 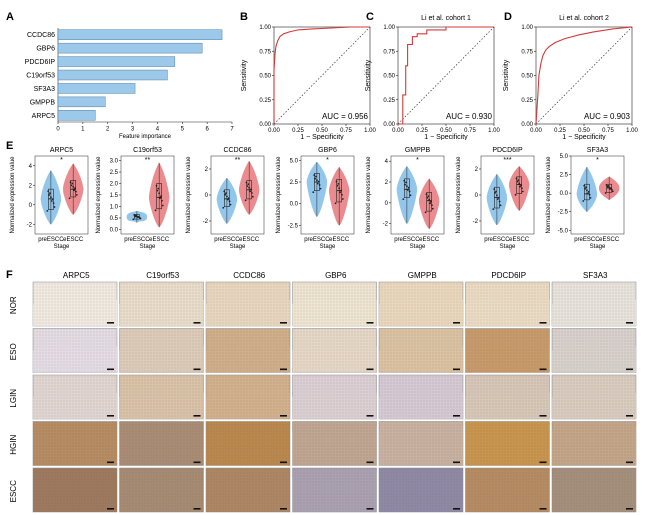 What do you see at coordinates (421, 490) in the screenshot?
I see `ihc-image-escc-gmppb` at bounding box center [421, 490].